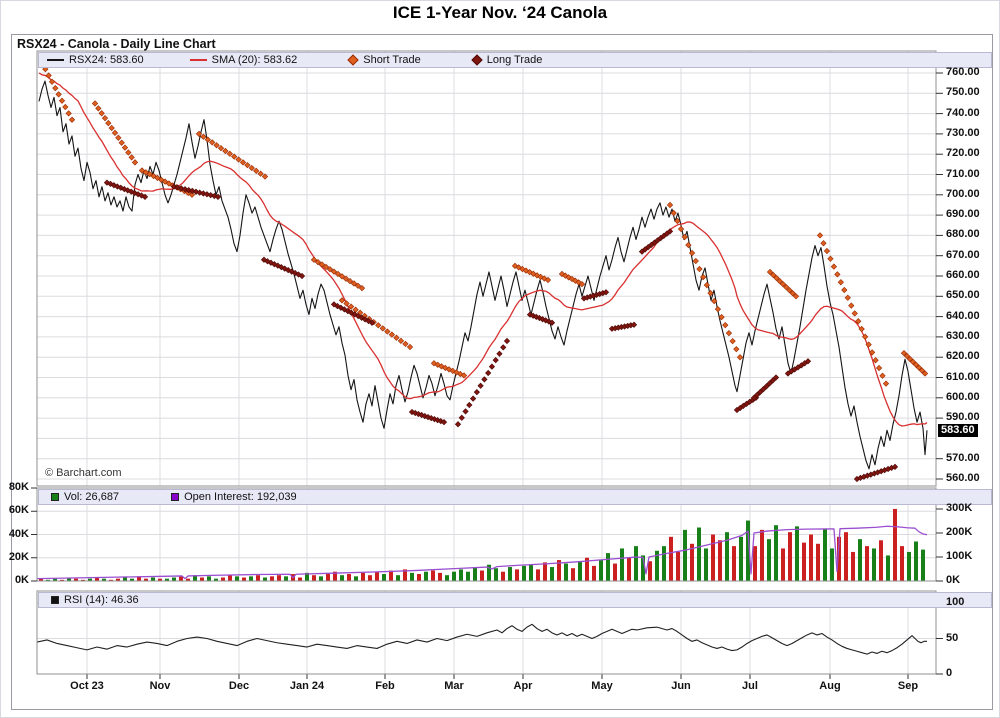 This screenshot has height=718, width=1000. I want to click on copyright-text: © Barchart.com, so click(83, 473).